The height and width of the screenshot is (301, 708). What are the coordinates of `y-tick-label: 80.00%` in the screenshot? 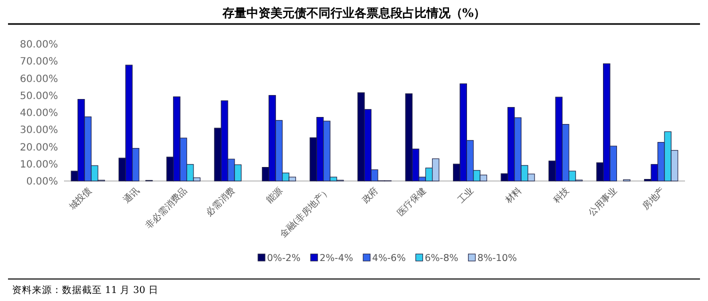 It's located at (39, 45).